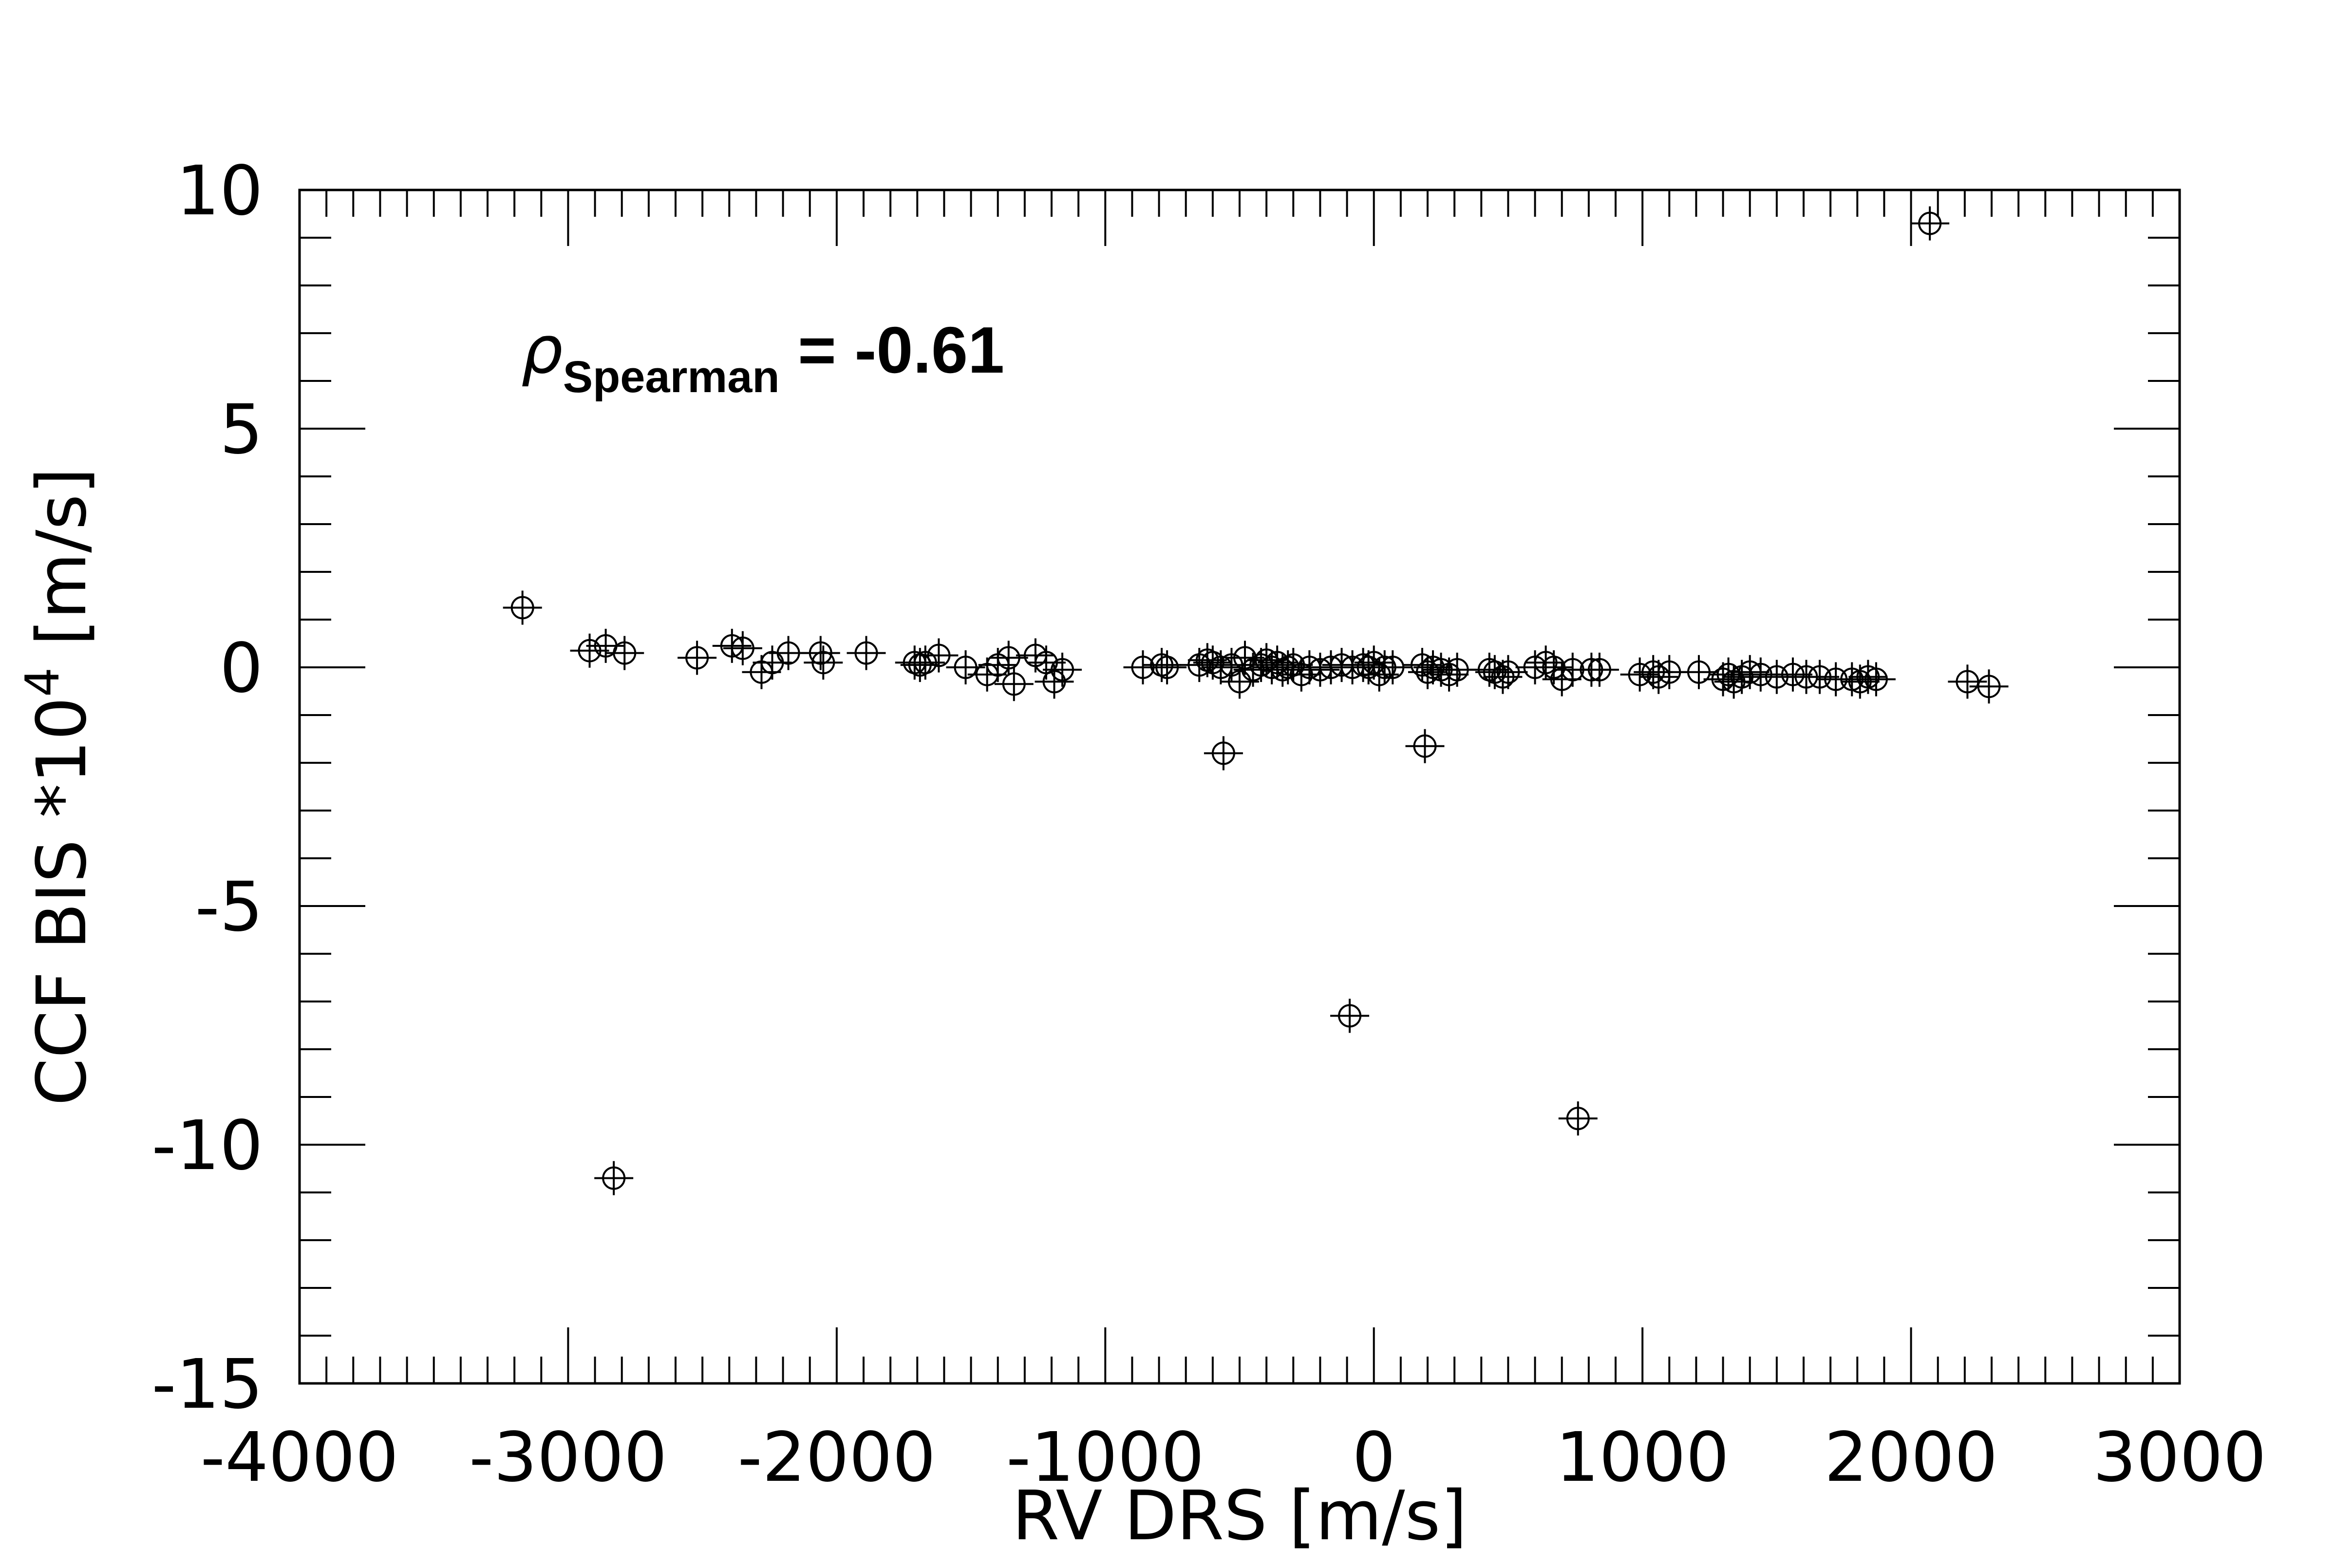  I want to click on x-tick-label: 0, so click(1373, 1457).